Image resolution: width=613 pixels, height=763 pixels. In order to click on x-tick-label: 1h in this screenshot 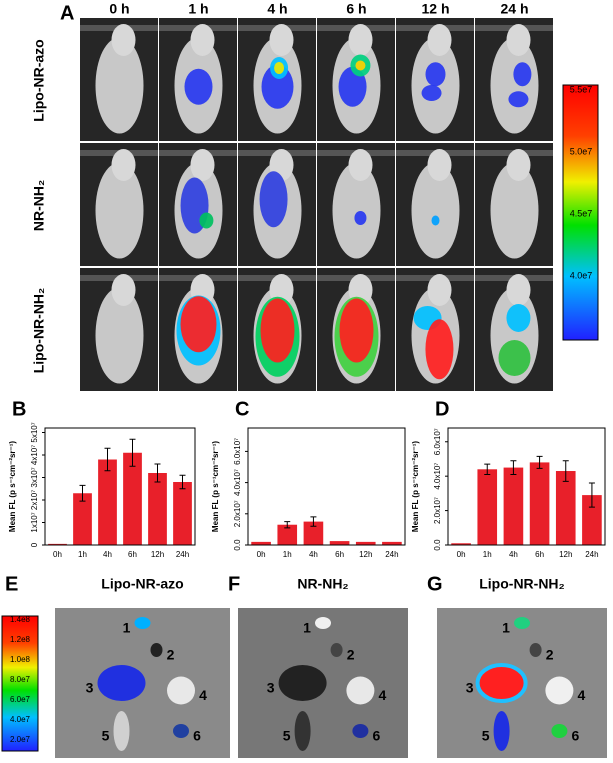, I will do `click(487, 554)`.